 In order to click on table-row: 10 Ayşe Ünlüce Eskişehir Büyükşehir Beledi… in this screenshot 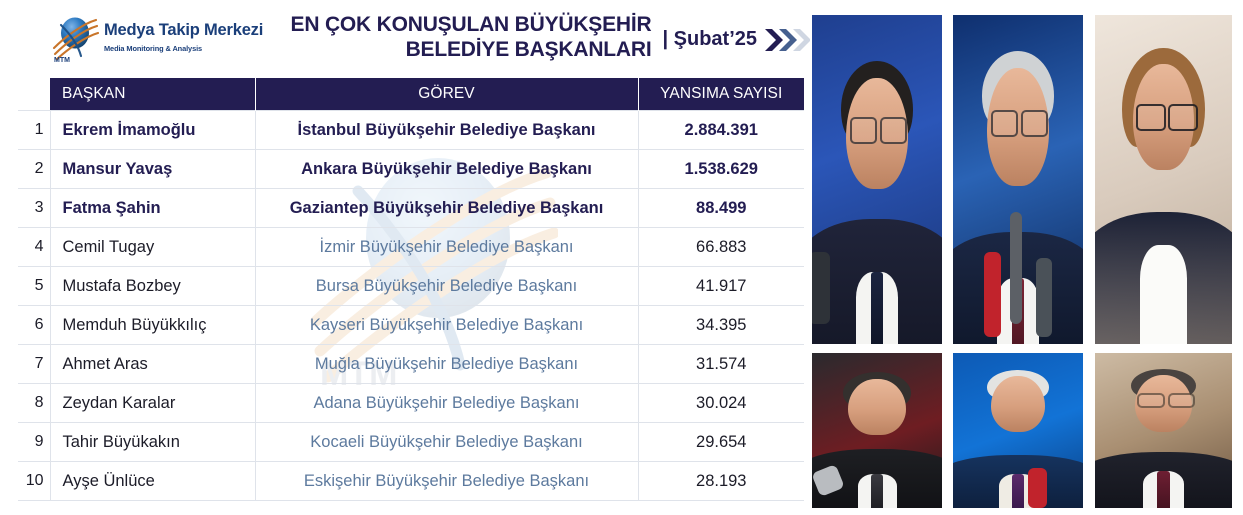, I will do `click(411, 481)`.